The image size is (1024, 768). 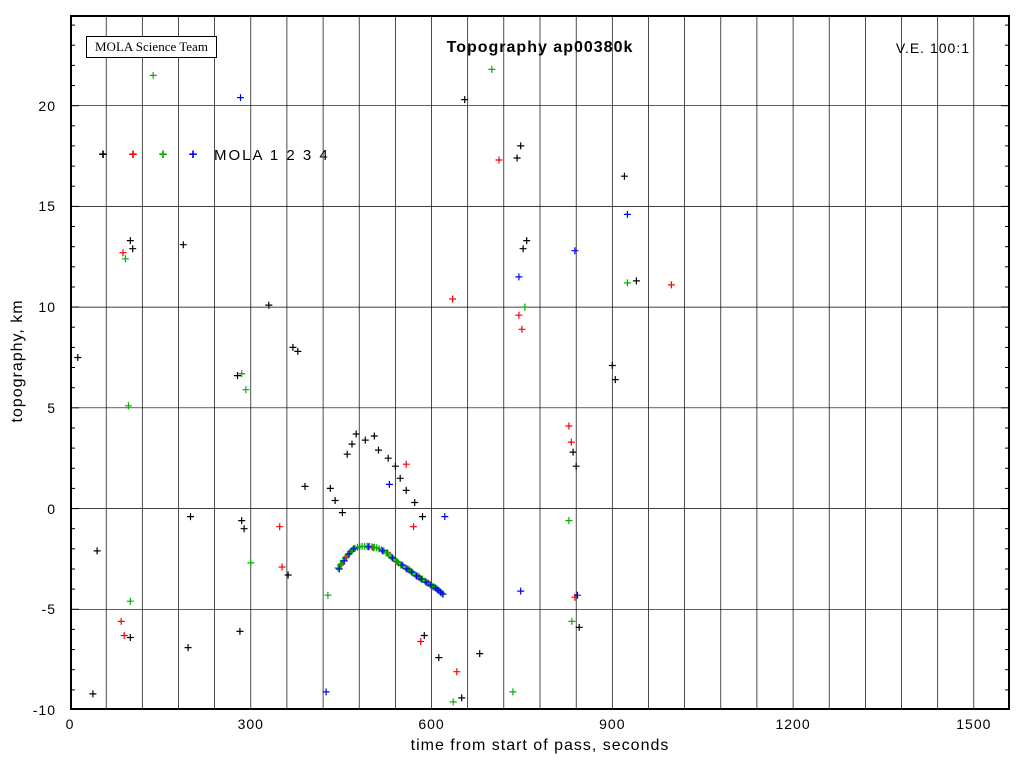 What do you see at coordinates (51, 407) in the screenshot?
I see `y-tick-label-5: 5` at bounding box center [51, 407].